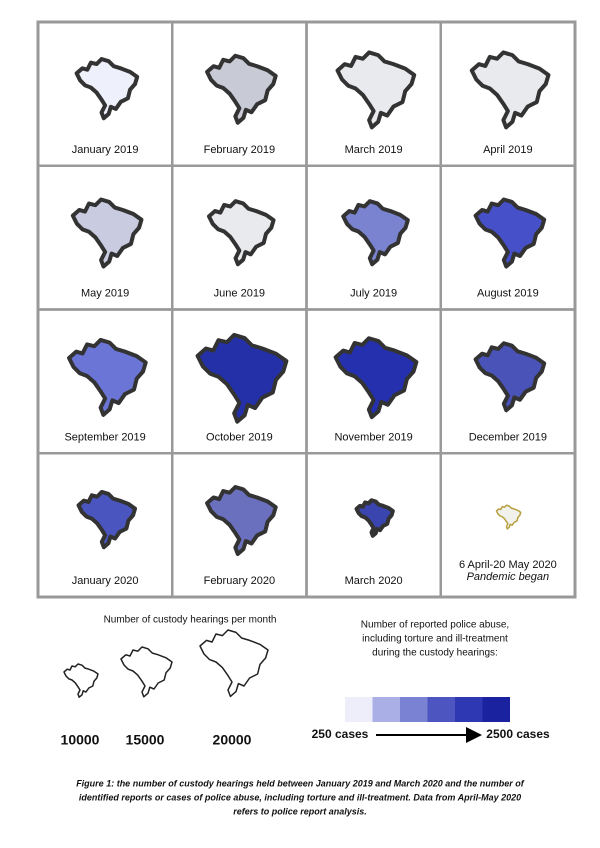  Describe the element at coordinates (105, 294) in the screenshot. I see `panel-label: May 2019` at that location.